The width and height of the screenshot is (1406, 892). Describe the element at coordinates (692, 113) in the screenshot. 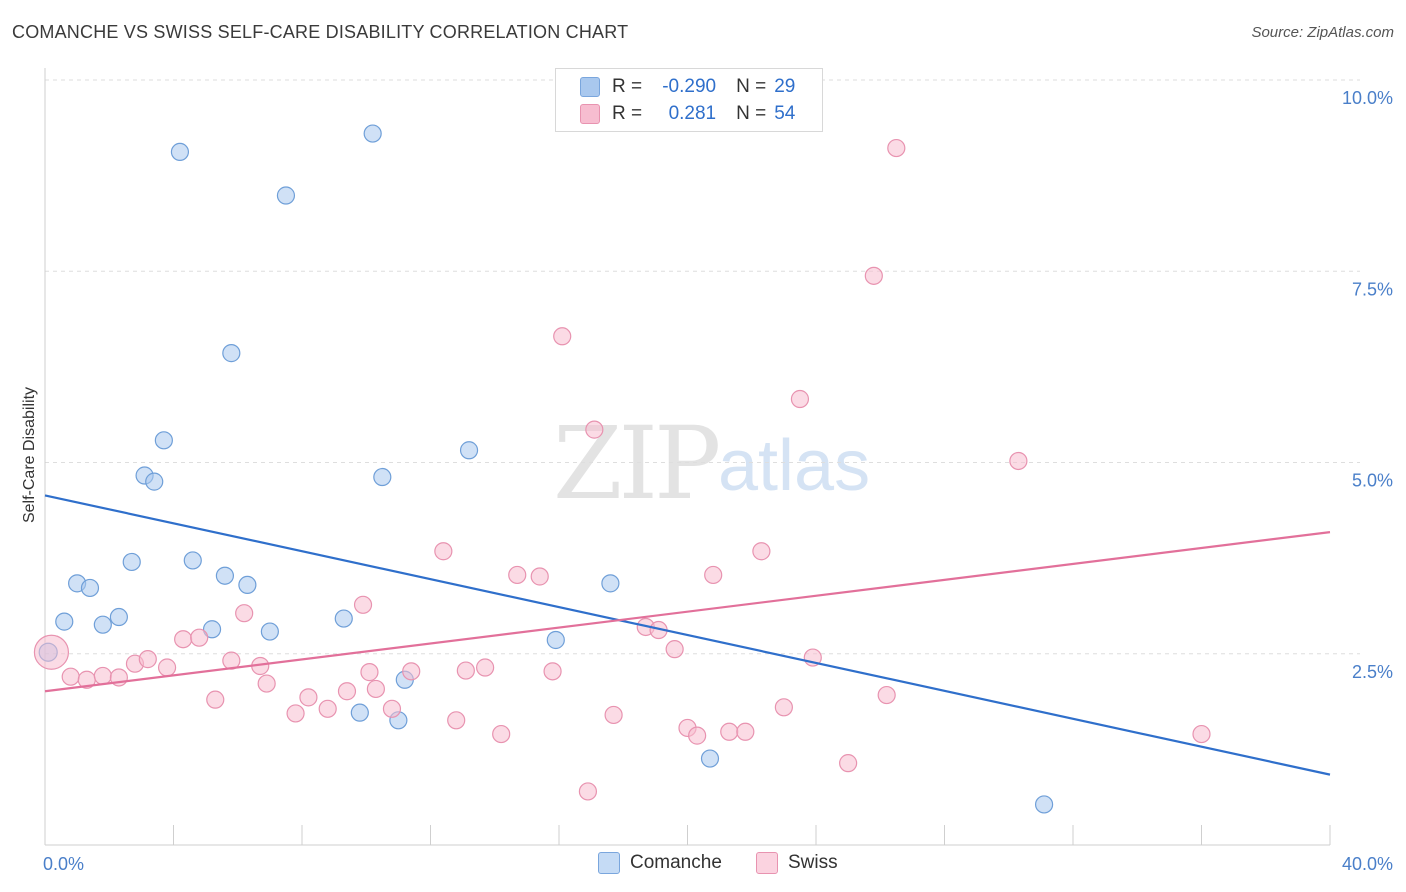

I see `legend-r-value: 0.281` at that location.